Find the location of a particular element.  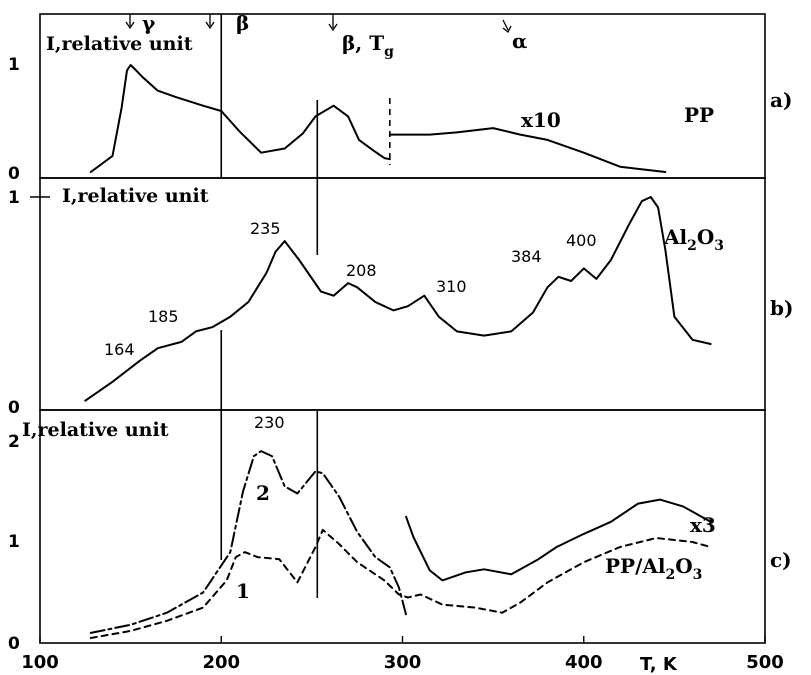

x-tick-label-400: 400 is located at coordinates (584, 662).